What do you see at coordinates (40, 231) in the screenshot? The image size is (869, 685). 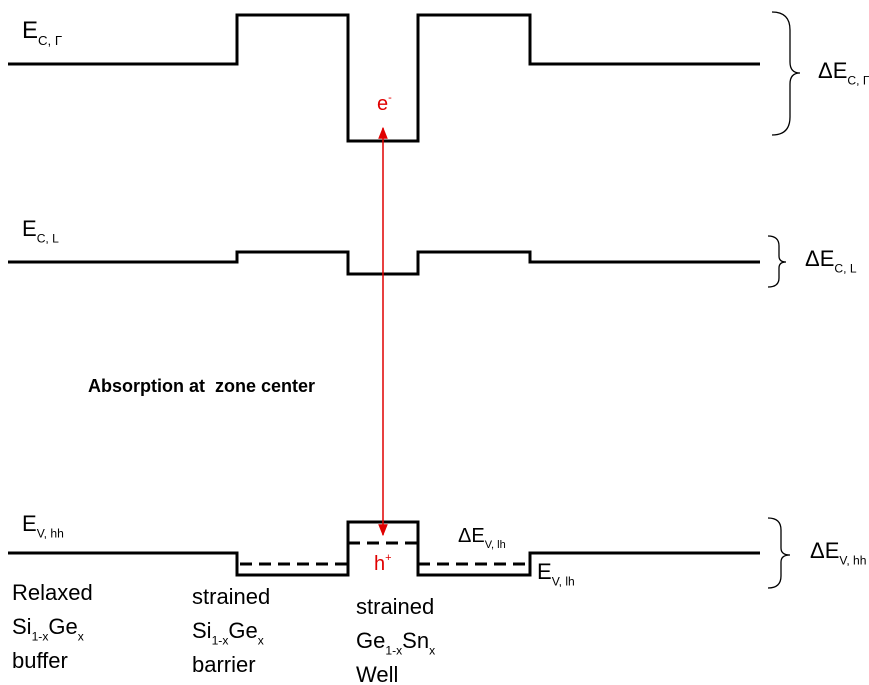 I see `band-label: EC, L` at bounding box center [40, 231].